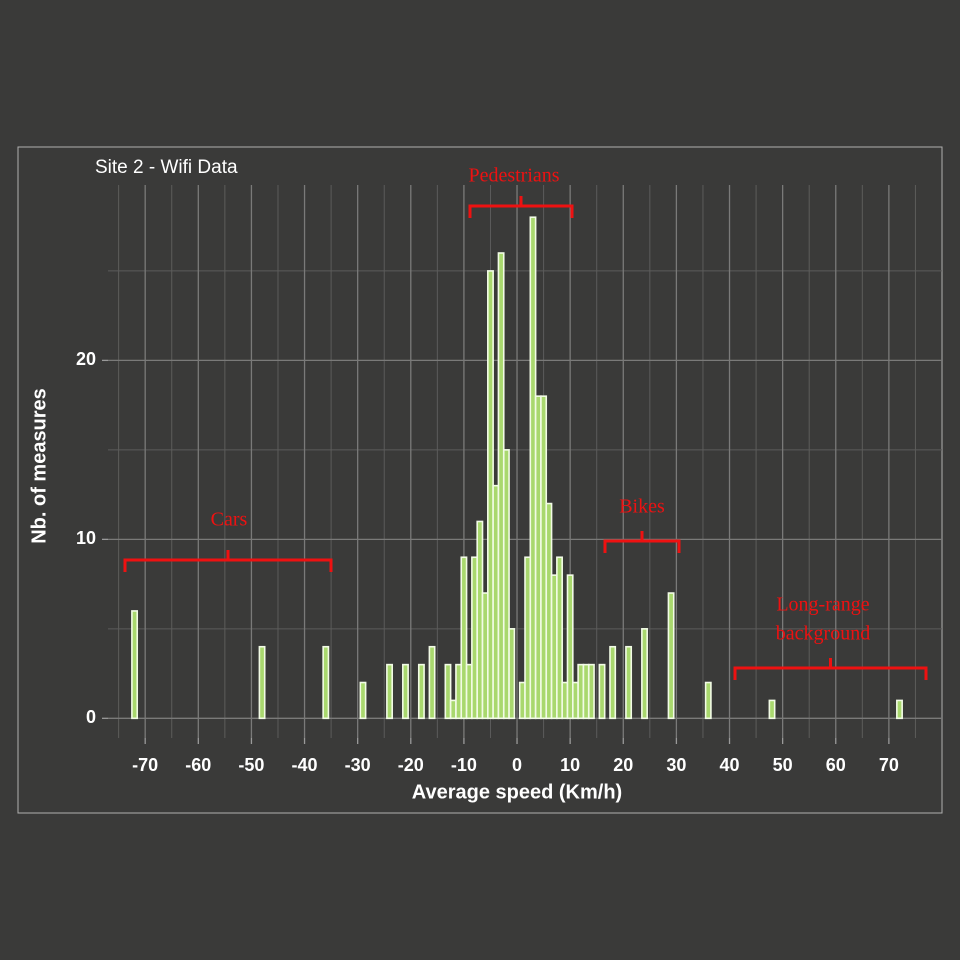 This screenshot has width=960, height=960. What do you see at coordinates (836, 765) in the screenshot?
I see `x-tick-label: 60` at bounding box center [836, 765].